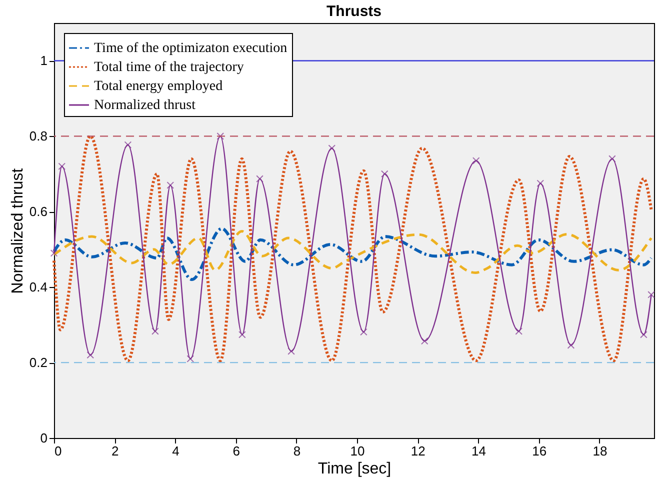 This screenshot has width=672, height=493. Describe the element at coordinates (357, 451) in the screenshot. I see `x-tick-label: 10` at that location.